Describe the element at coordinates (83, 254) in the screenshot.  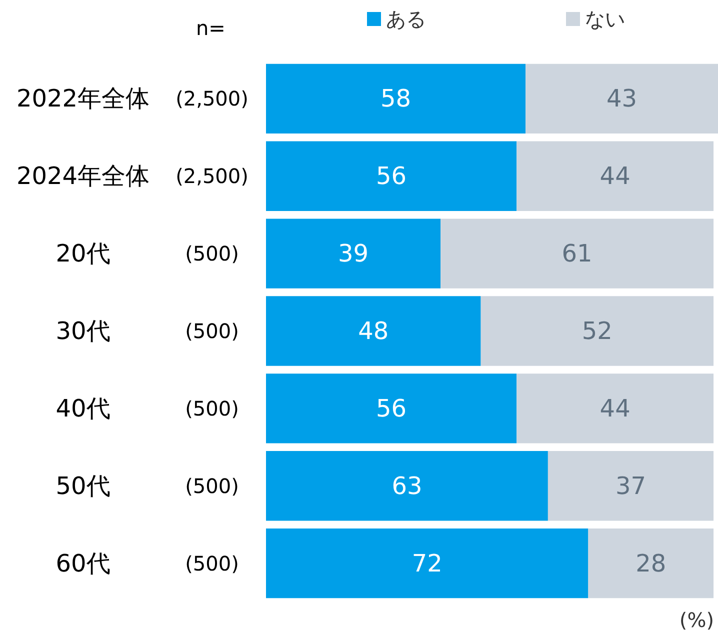
I see `y-tick-label: 20代` at that location.